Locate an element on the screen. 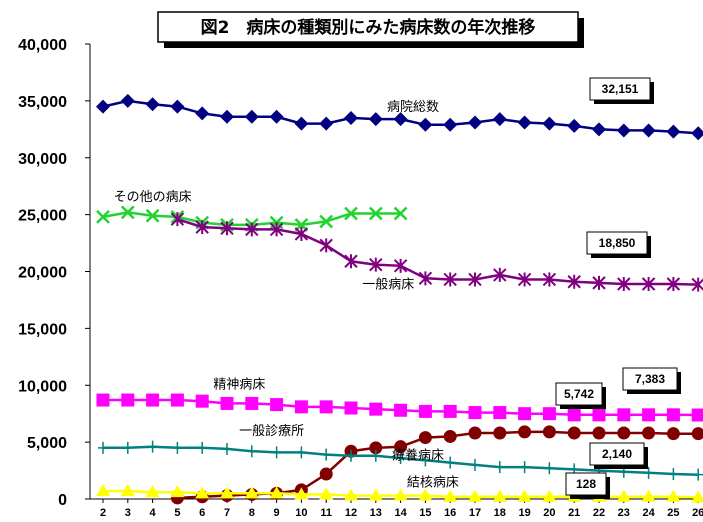  series-name-label: 結核病床 is located at coordinates (433, 483).